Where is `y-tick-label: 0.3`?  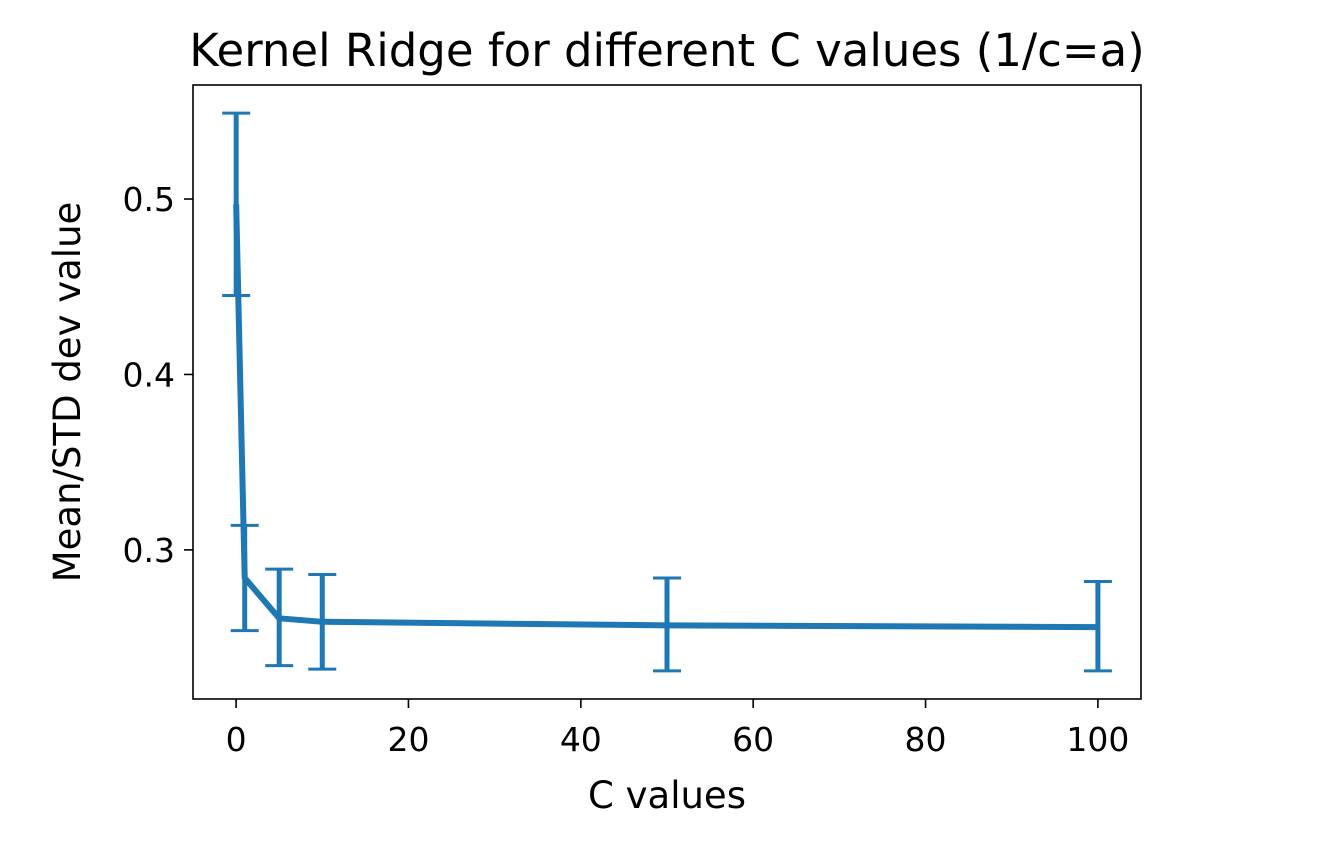
y-tick-label: 0.3 is located at coordinates (149, 550).